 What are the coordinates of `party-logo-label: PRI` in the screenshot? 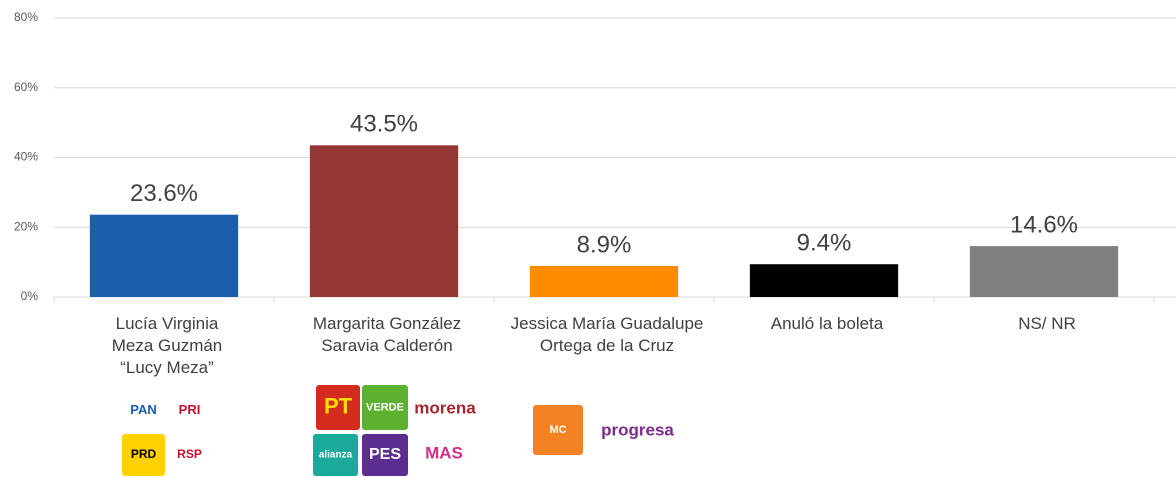 It's located at (190, 409).